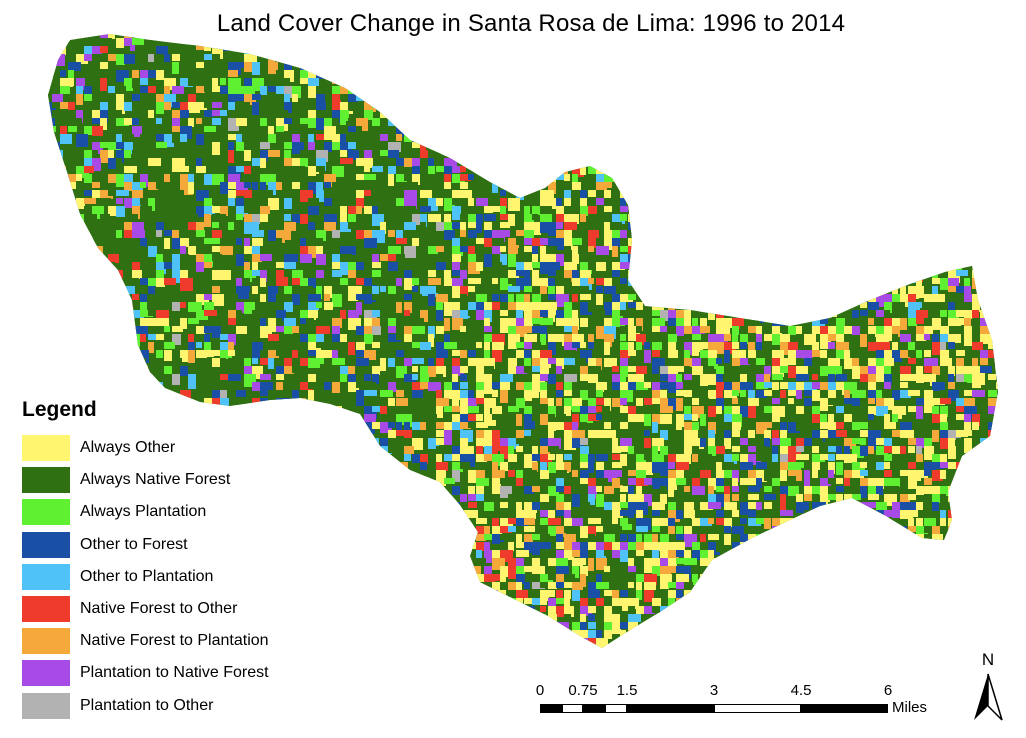 This screenshot has height=738, width=1026. I want to click on legend-item-always-other: Always Other, so click(172, 448).